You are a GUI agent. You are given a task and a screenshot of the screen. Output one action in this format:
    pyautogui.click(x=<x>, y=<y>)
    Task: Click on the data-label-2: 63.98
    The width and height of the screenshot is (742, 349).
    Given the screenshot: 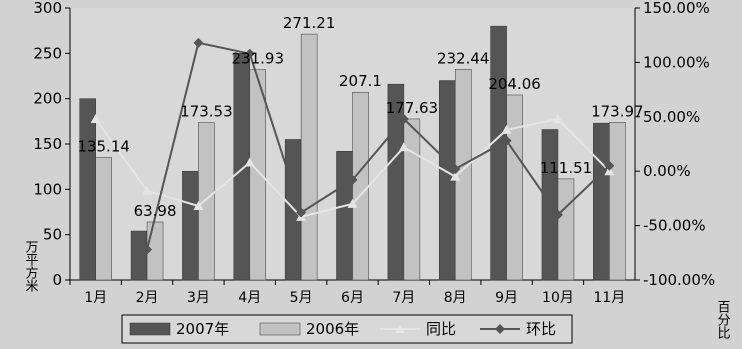 What is the action you would take?
    pyautogui.click(x=155, y=211)
    